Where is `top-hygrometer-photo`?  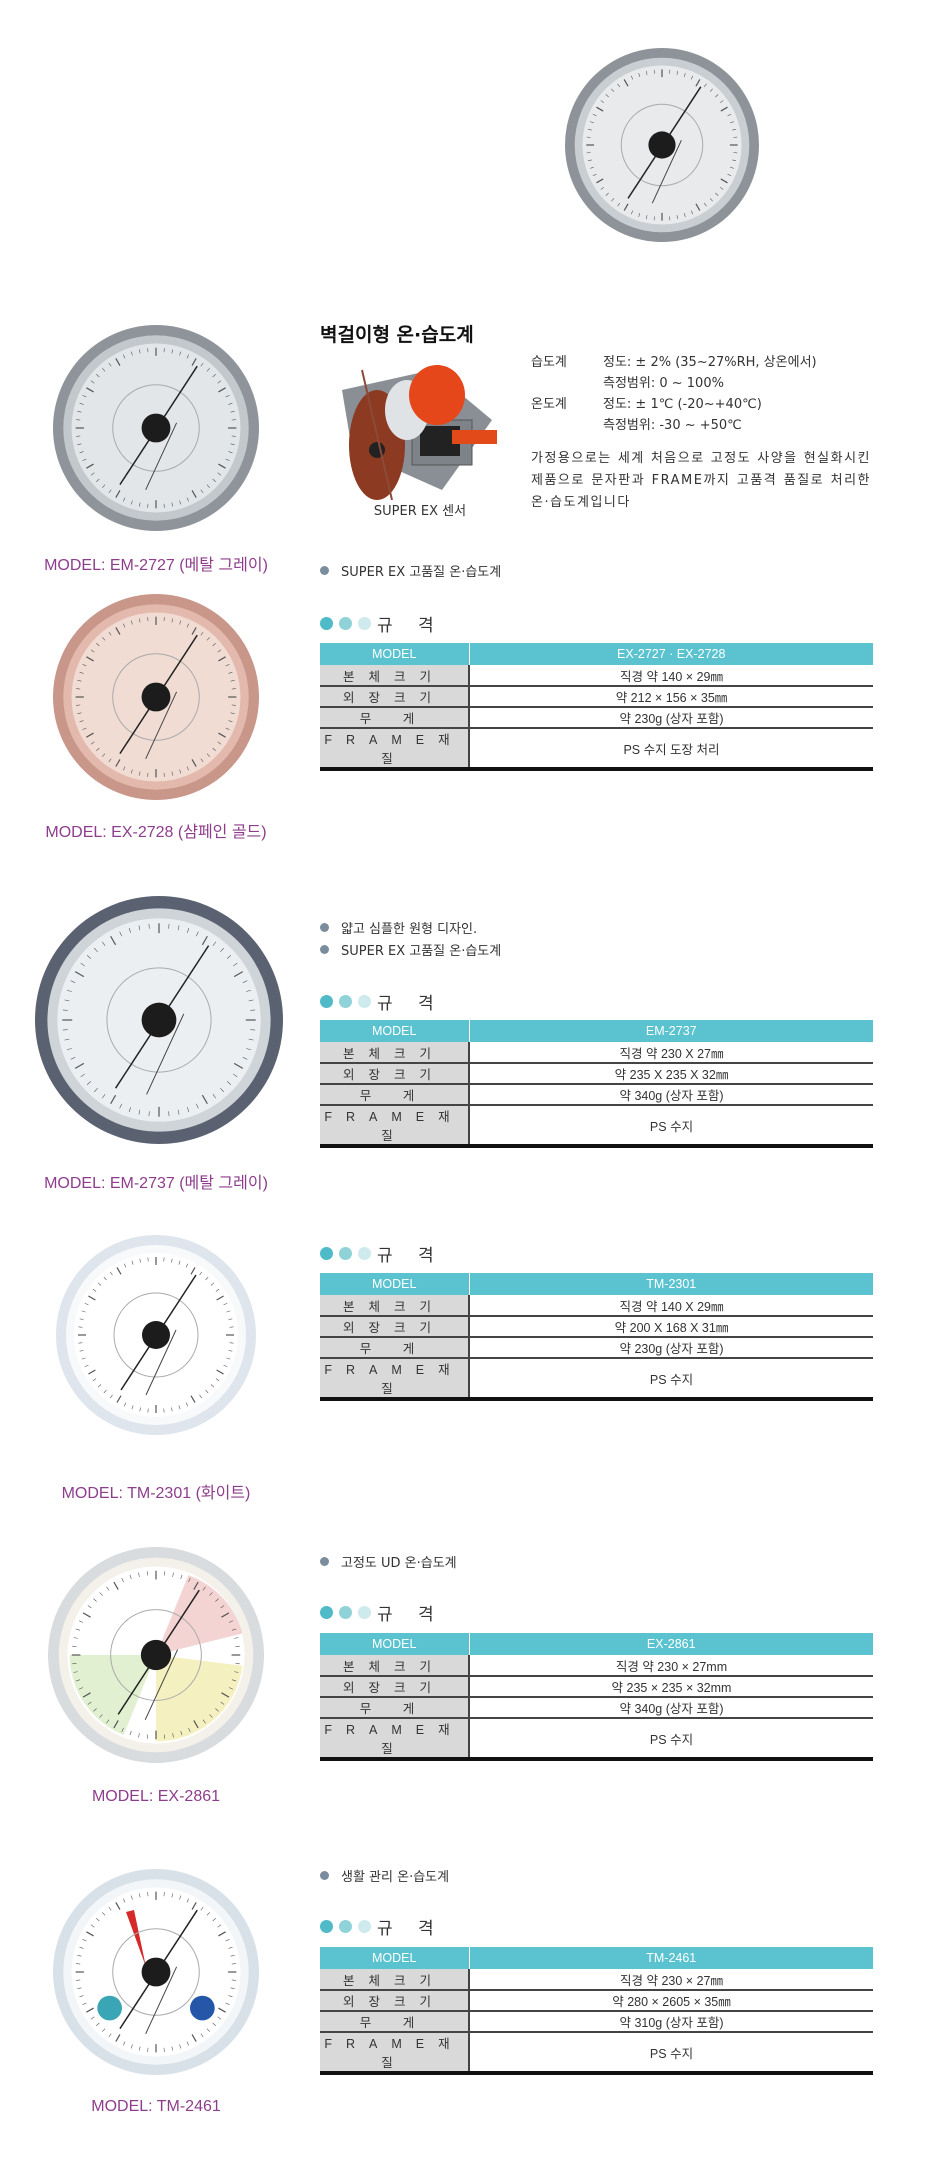
top-hygrometer-photo is located at coordinates (662, 145).